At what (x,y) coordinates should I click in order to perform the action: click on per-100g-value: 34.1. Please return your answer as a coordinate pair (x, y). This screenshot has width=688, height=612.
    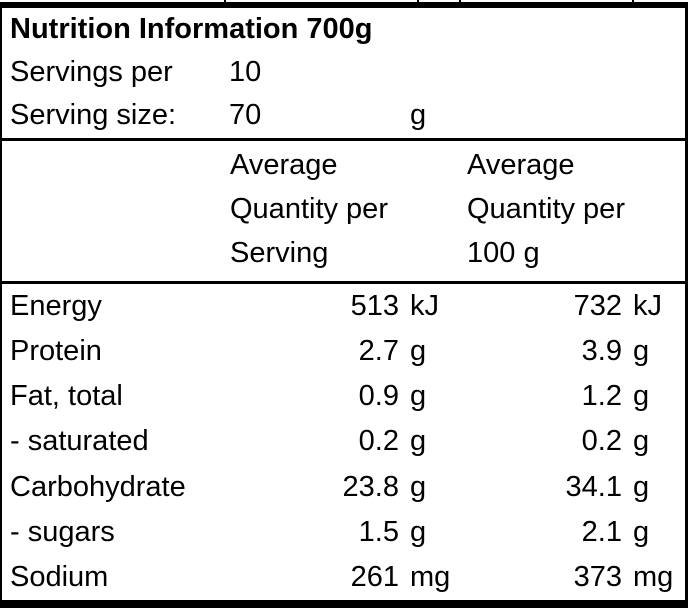
    Looking at the image, I should click on (593, 486).